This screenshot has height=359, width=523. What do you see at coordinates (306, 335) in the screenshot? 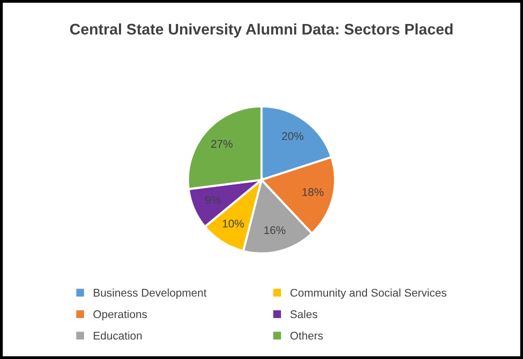
I see `legend-label: Others` at bounding box center [306, 335].